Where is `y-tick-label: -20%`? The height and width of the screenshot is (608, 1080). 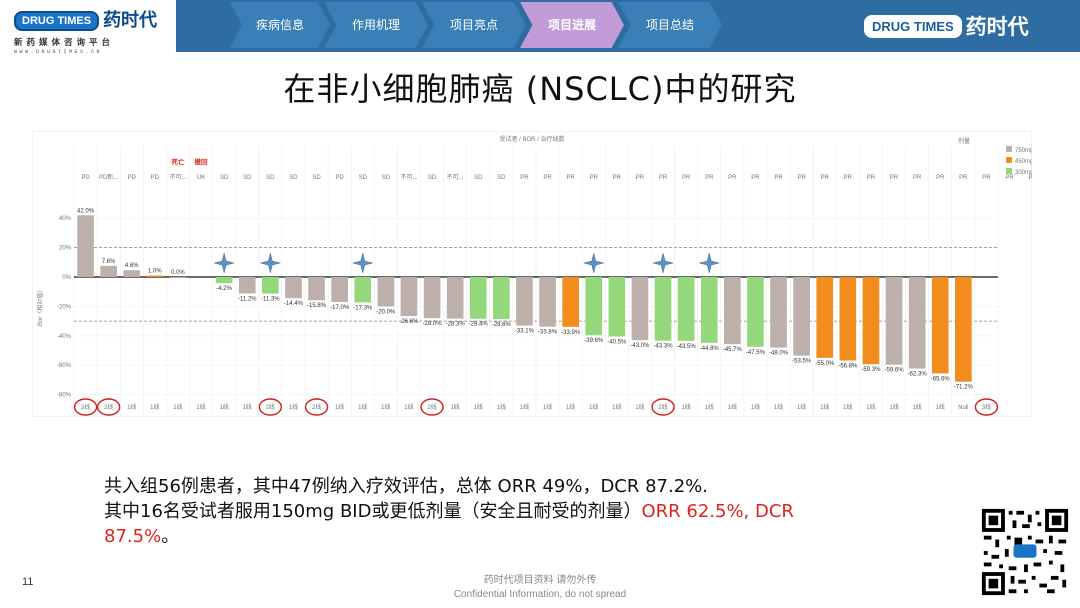
y-tick-label: -20% is located at coordinates (64, 307).